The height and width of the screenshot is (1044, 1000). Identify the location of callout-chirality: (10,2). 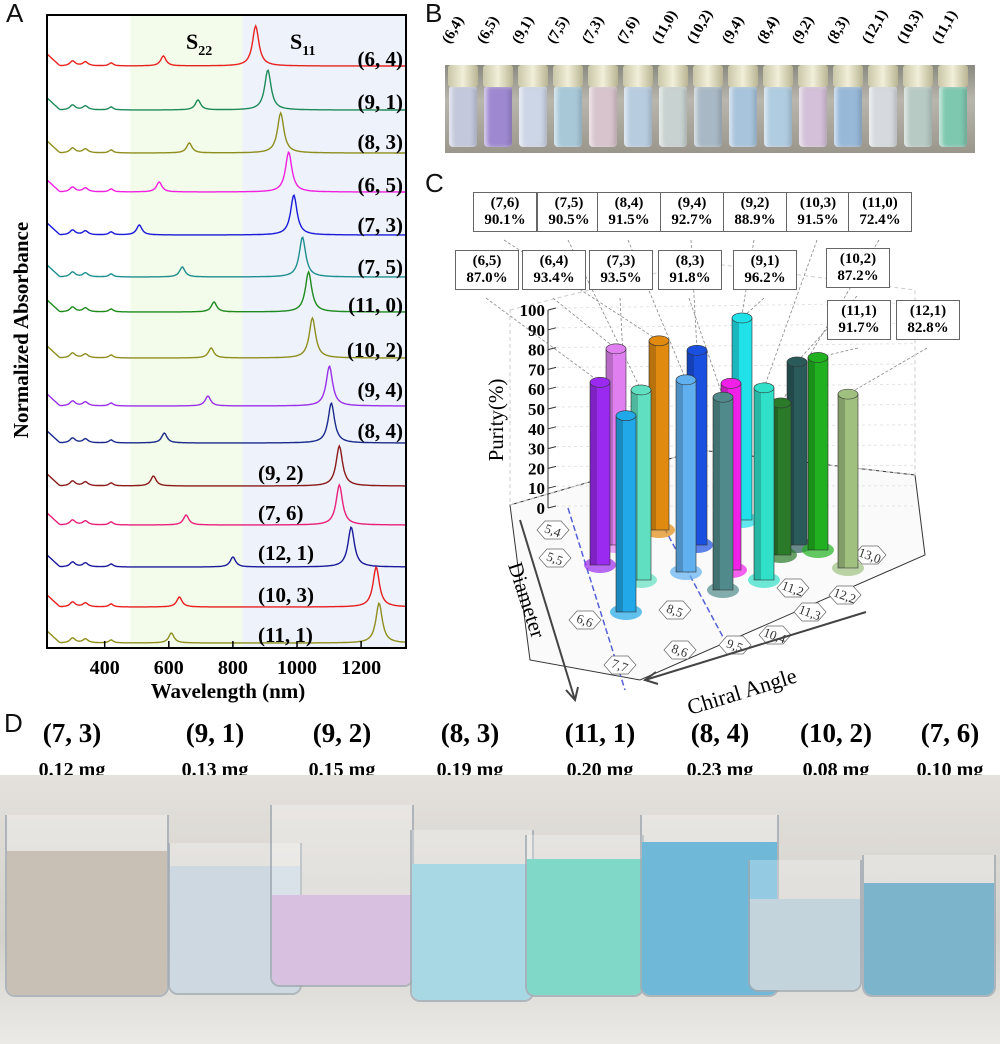
(858, 259).